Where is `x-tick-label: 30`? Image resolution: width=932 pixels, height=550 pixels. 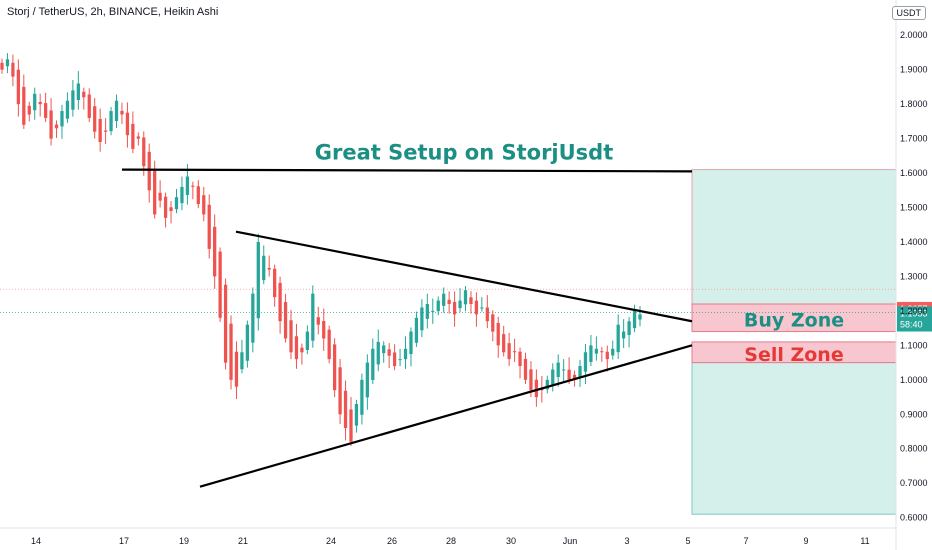 x-tick-label: 30 is located at coordinates (511, 541).